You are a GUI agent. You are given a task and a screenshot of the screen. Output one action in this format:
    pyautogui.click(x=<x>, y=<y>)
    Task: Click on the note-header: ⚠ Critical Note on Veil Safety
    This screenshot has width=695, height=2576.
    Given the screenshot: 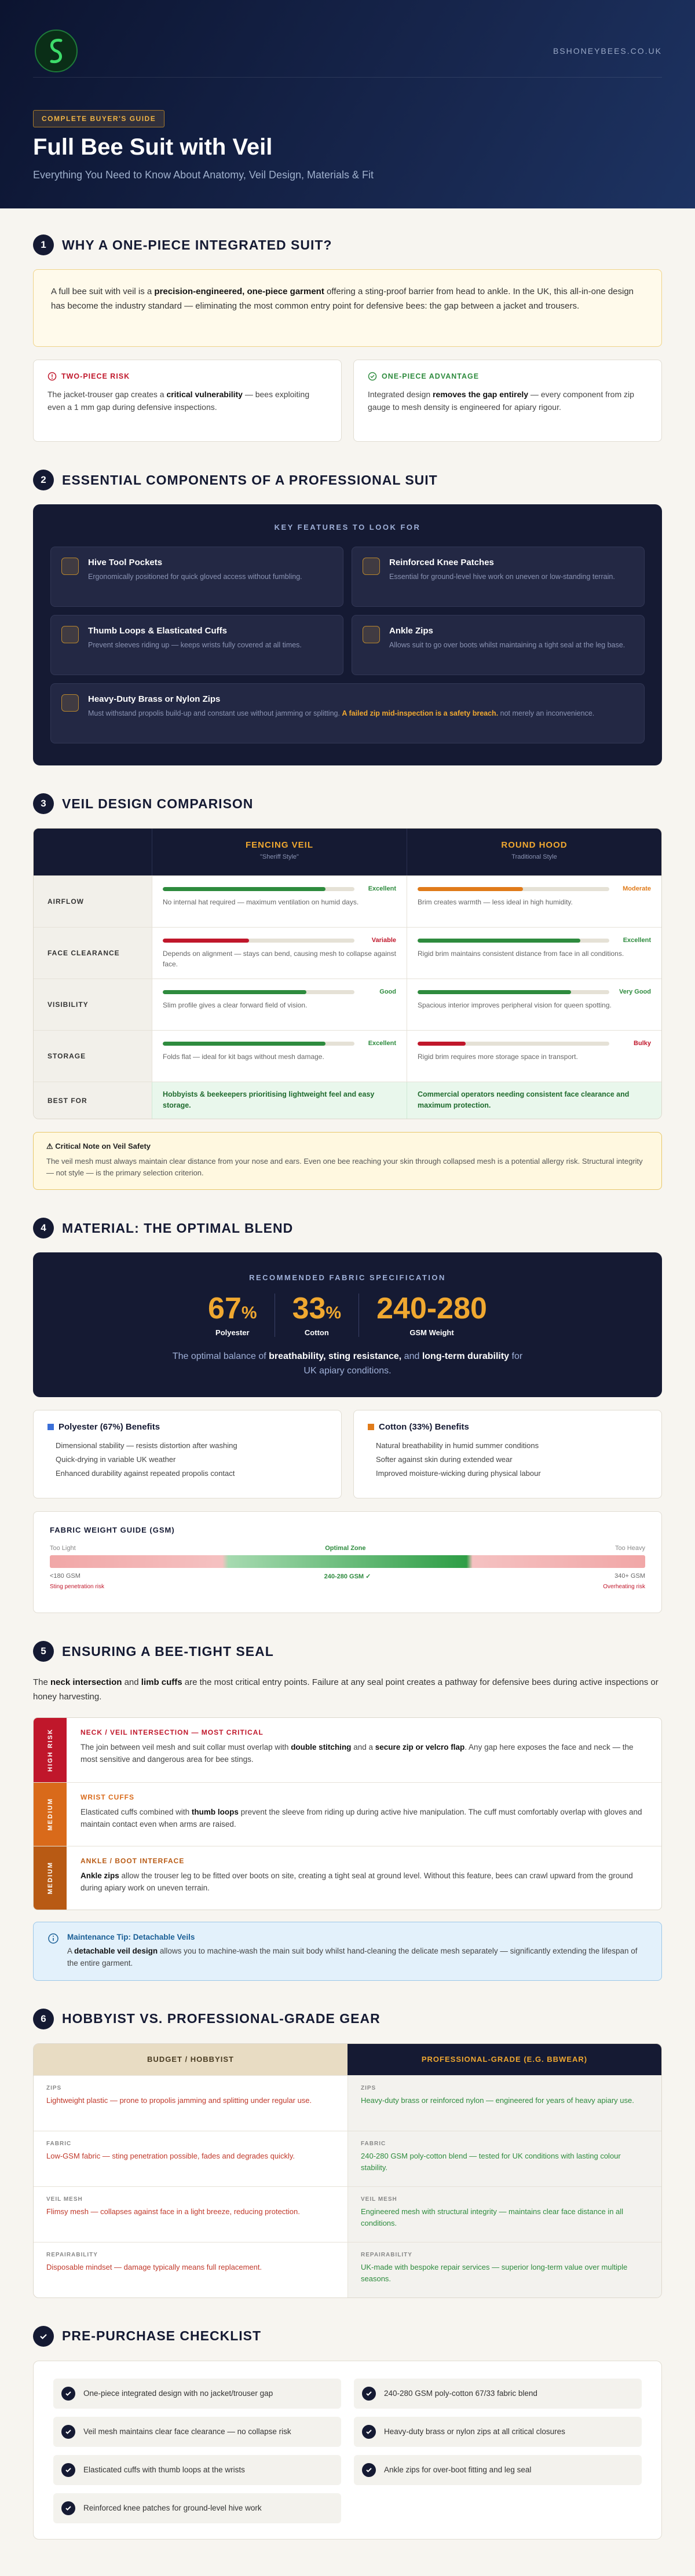 What is the action you would take?
    pyautogui.click(x=98, y=1146)
    